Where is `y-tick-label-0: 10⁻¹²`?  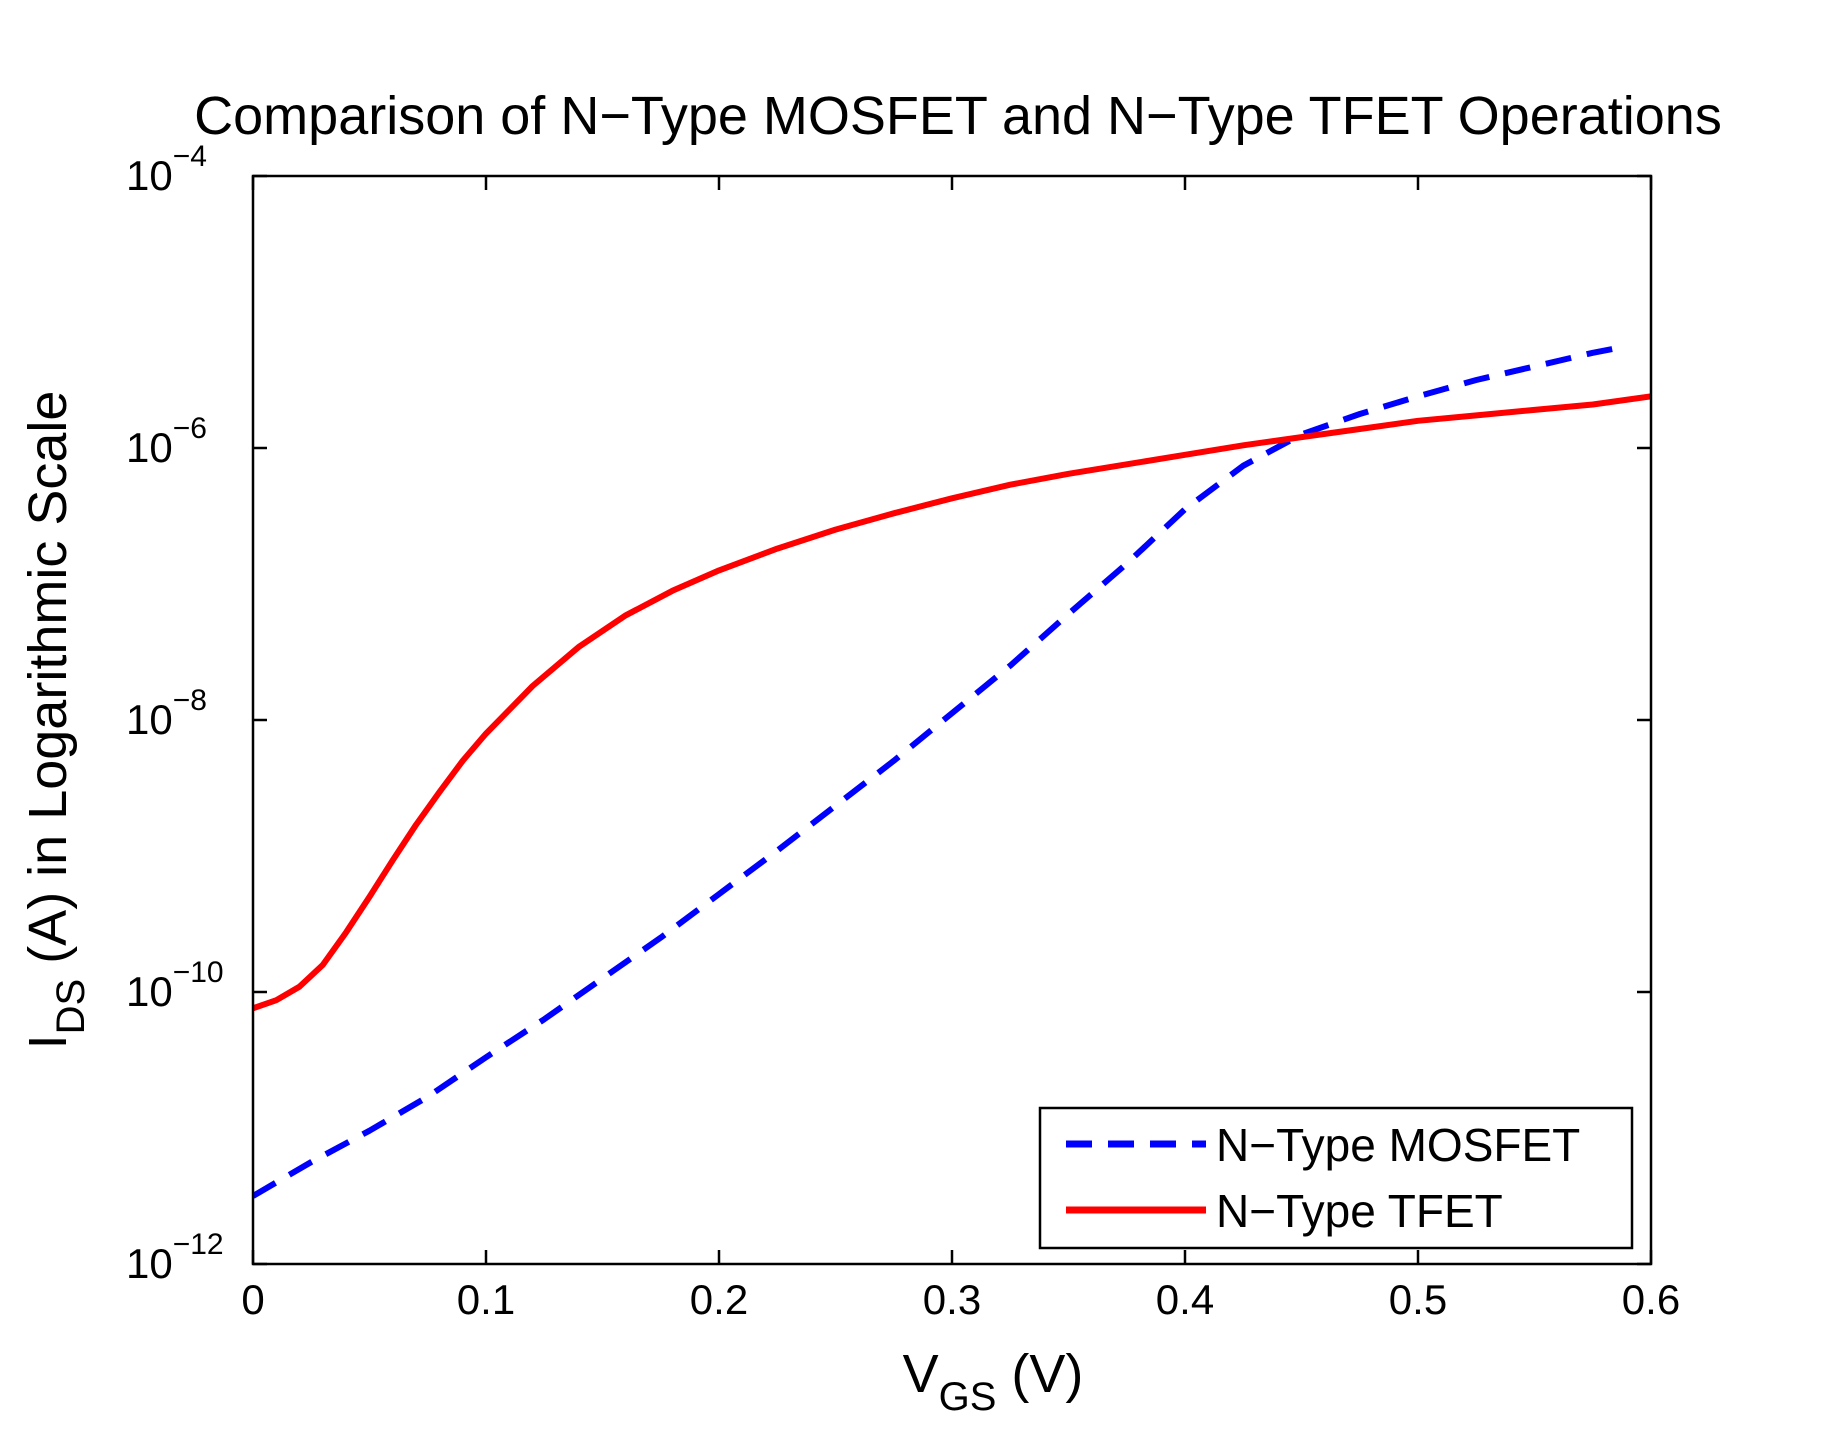 y-tick-label-0: 10⁻¹² is located at coordinates (175, 1257).